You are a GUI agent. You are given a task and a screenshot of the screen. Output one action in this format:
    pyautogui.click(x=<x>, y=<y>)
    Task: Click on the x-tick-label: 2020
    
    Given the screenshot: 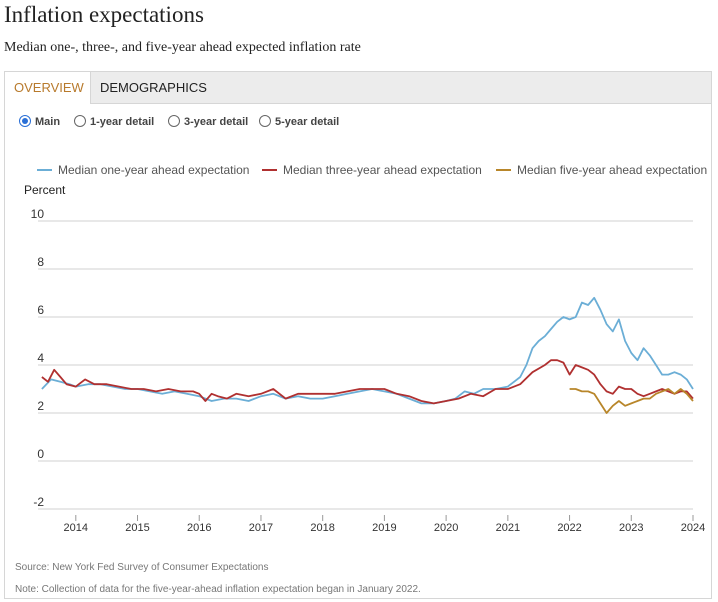 What is the action you would take?
    pyautogui.click(x=446, y=528)
    